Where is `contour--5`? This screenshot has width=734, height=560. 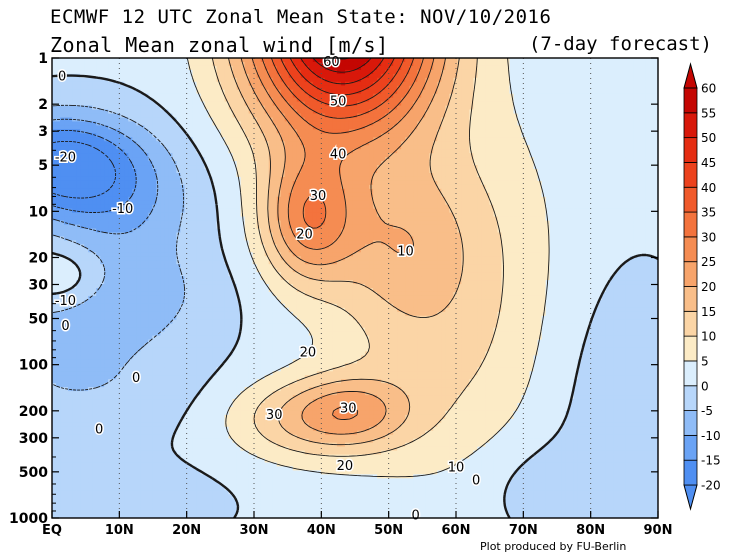 contour--5 is located at coordinates (119, 247).